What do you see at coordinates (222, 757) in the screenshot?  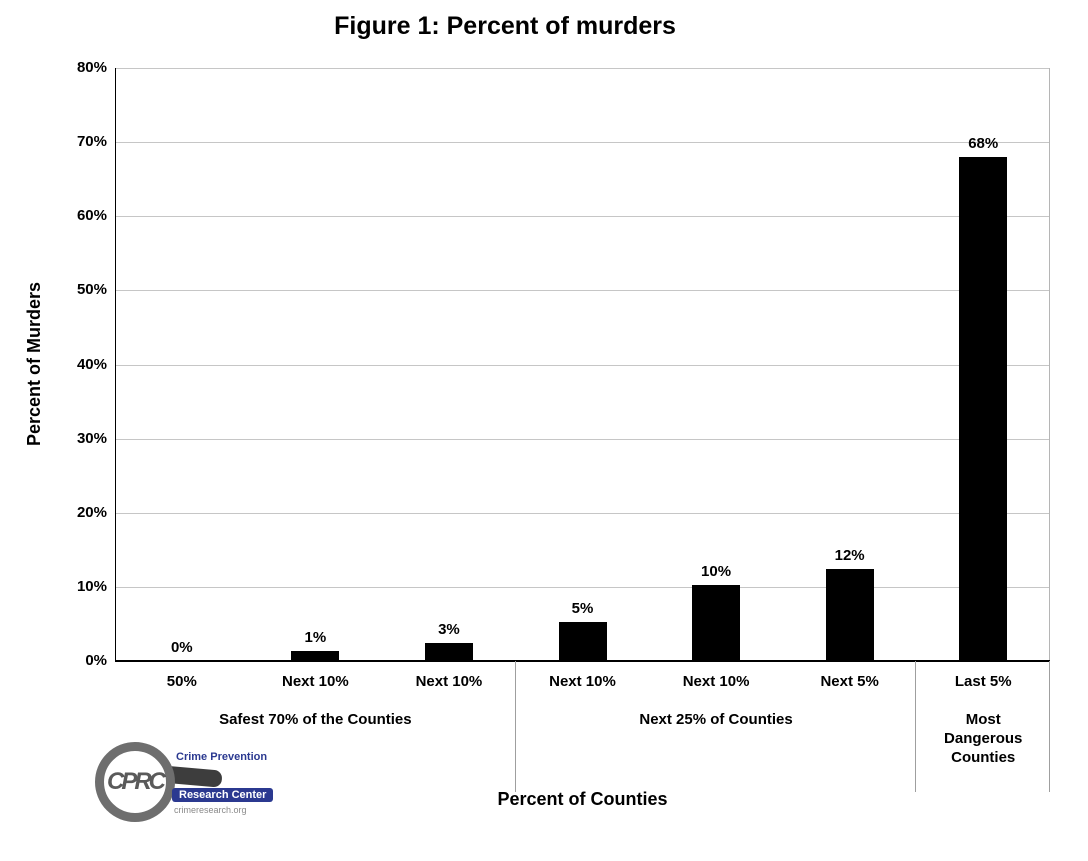 I see `logo-org-name-line1: Crime Prevention` at bounding box center [222, 757].